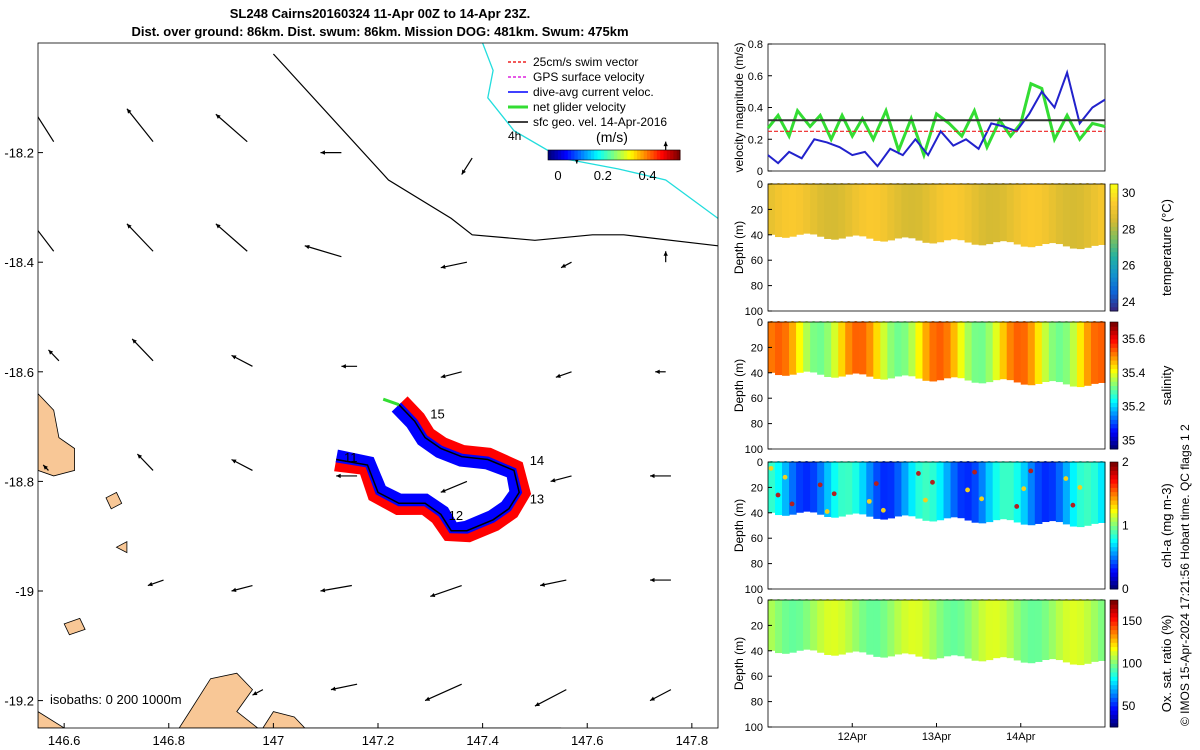  I want to click on glider-track, so click(428, 468).